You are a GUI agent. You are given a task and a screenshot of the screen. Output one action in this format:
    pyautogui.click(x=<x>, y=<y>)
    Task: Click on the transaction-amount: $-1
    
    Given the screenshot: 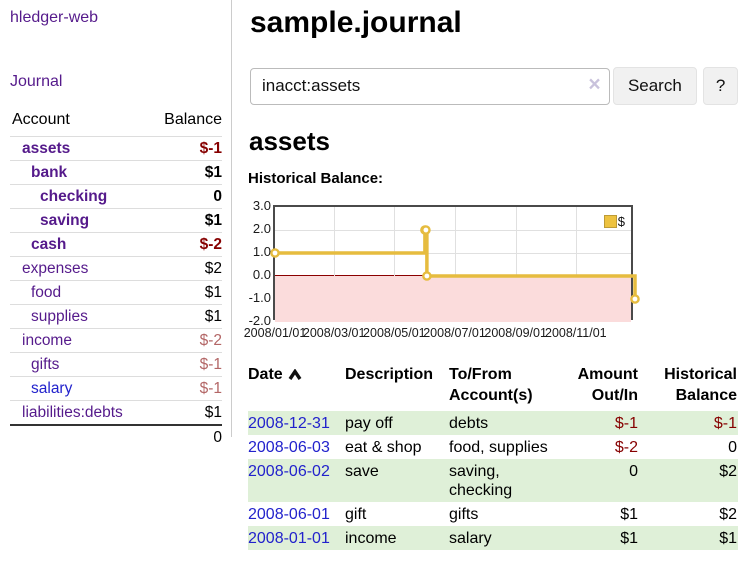 What is the action you would take?
    pyautogui.click(x=626, y=423)
    